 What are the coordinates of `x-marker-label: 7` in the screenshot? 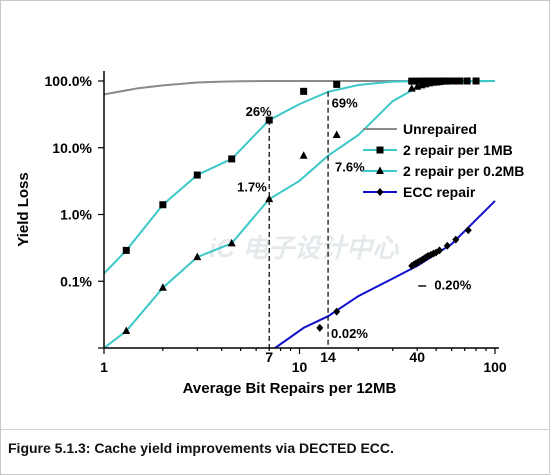 It's located at (269, 357).